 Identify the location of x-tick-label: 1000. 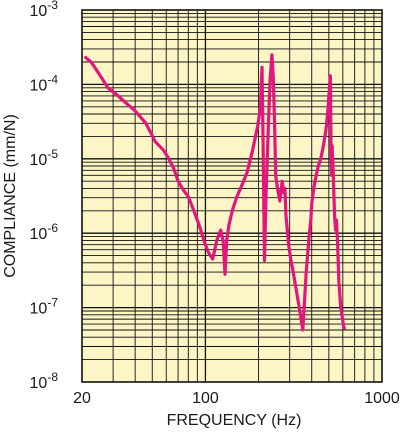
(382, 398).